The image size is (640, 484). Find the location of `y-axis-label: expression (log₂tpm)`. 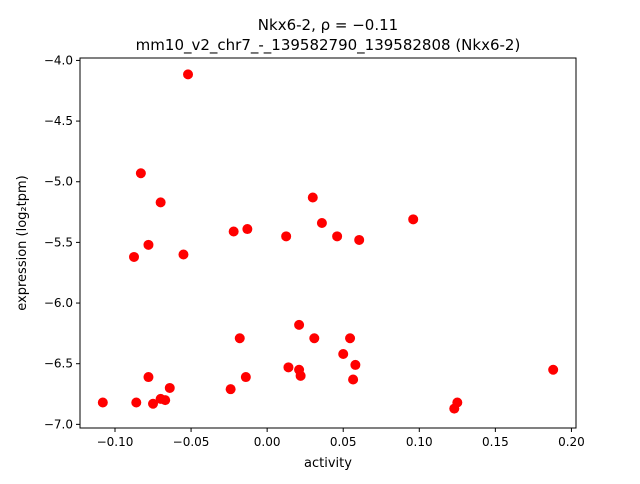

y-axis-label: expression (log₂tpm) is located at coordinates (22, 242).